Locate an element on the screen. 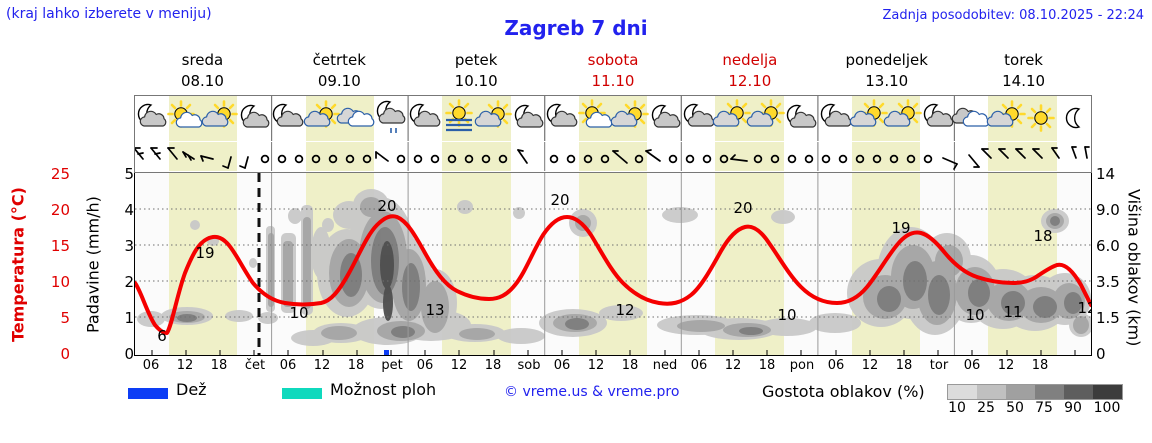 The width and height of the screenshot is (1152, 443). rain-swatch is located at coordinates (148, 393).